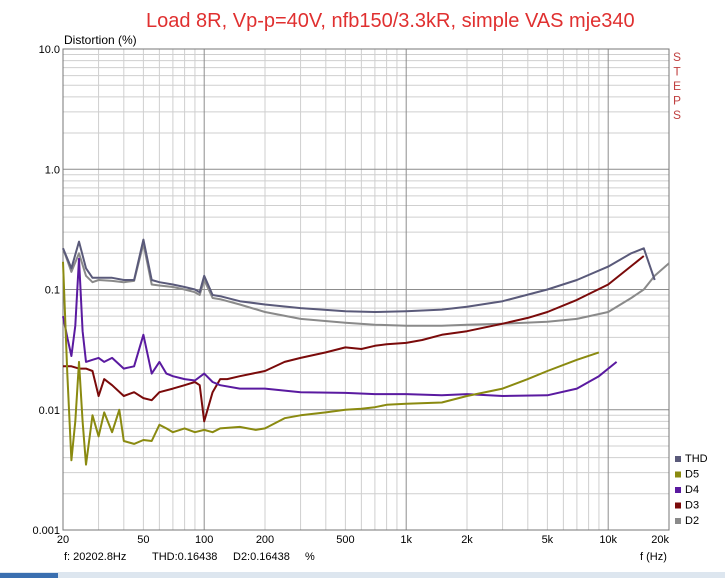 This screenshot has width=725, height=578. Describe the element at coordinates (677, 72) in the screenshot. I see `steps-letter: T` at that location.